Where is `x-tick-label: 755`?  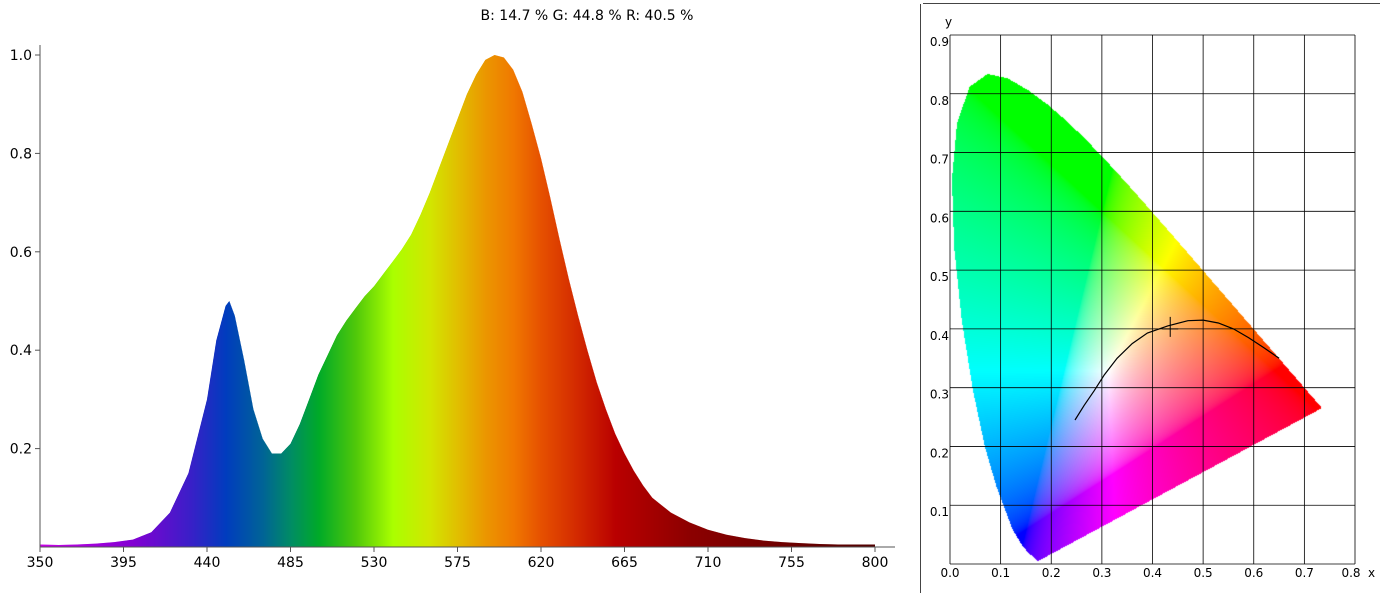
x-tick-label: 755 is located at coordinates (791, 563).